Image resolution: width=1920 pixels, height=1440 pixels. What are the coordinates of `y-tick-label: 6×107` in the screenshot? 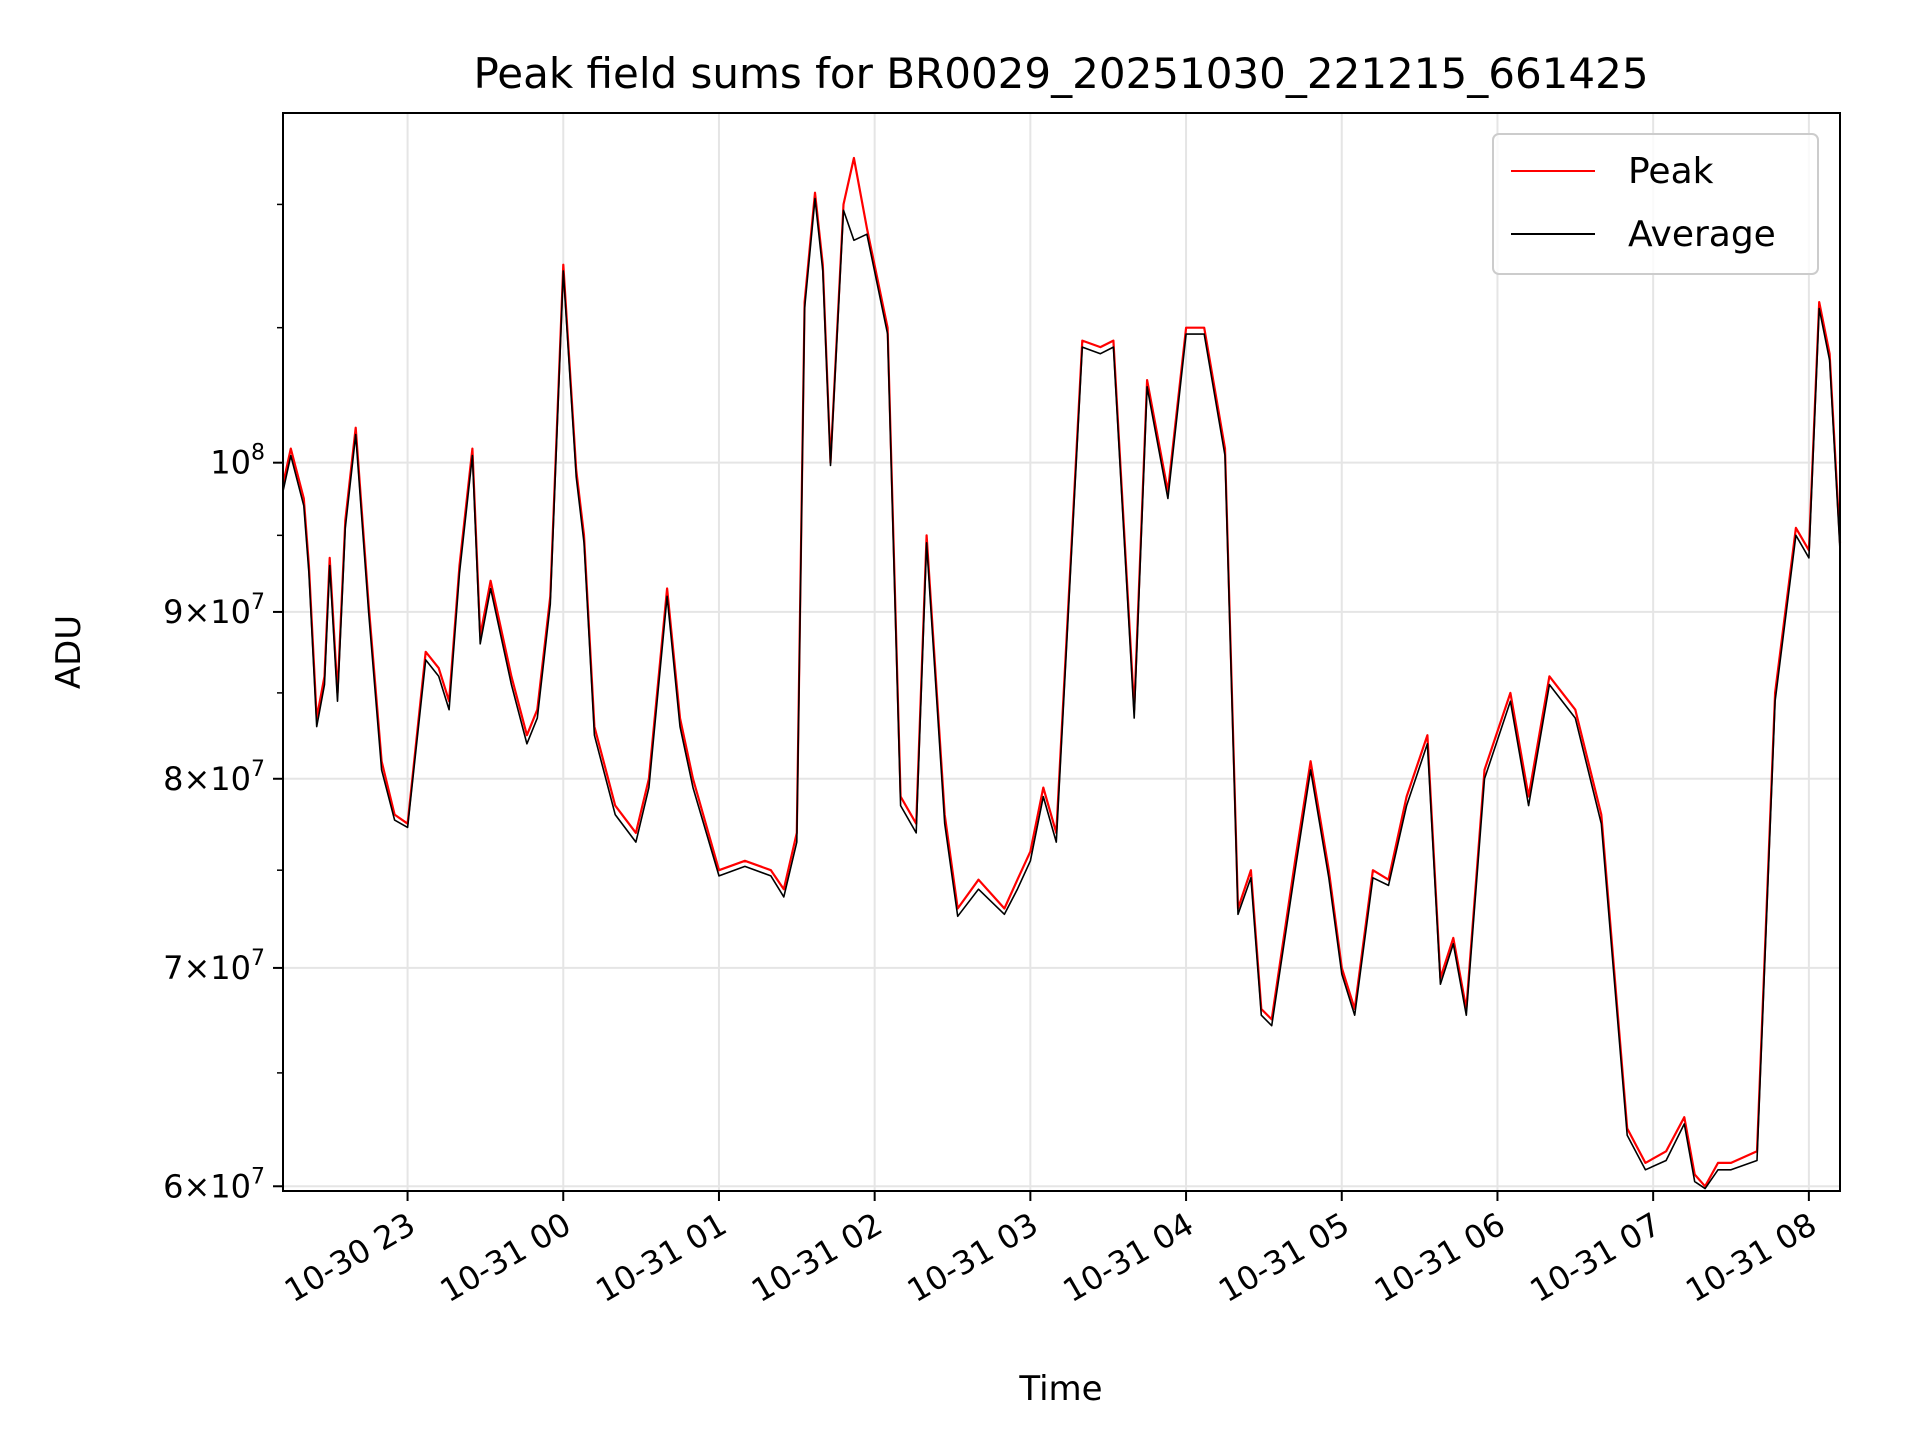 It's located at (214, 1184).